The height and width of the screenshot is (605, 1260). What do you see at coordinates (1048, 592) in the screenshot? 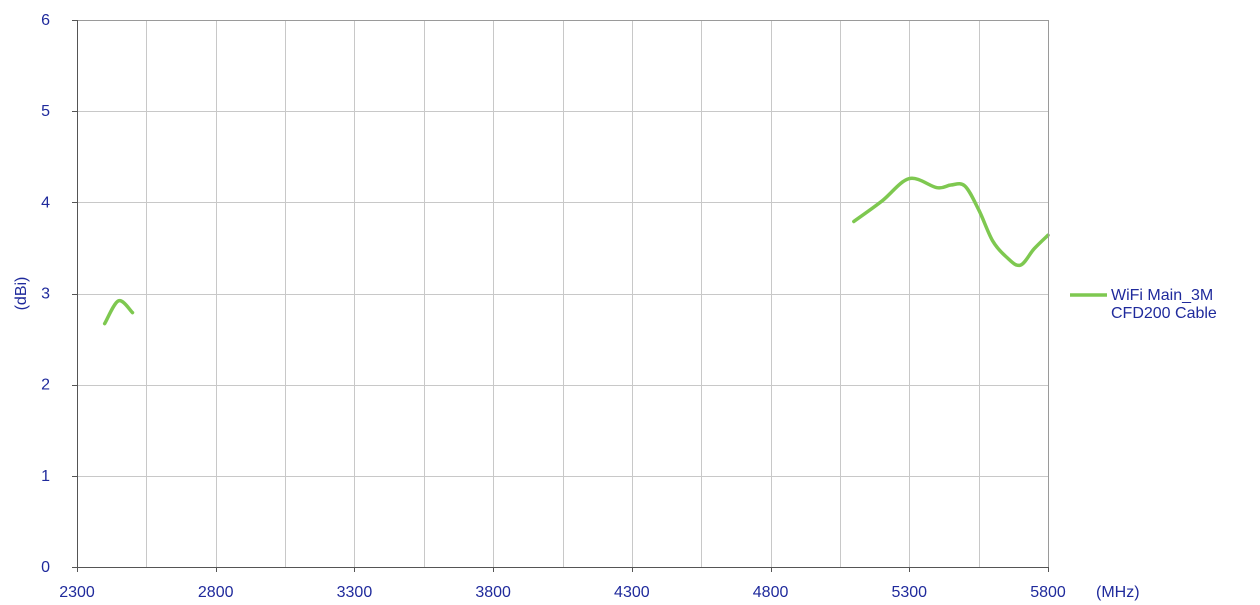
I see `x-tick-label: 5800` at bounding box center [1048, 592].